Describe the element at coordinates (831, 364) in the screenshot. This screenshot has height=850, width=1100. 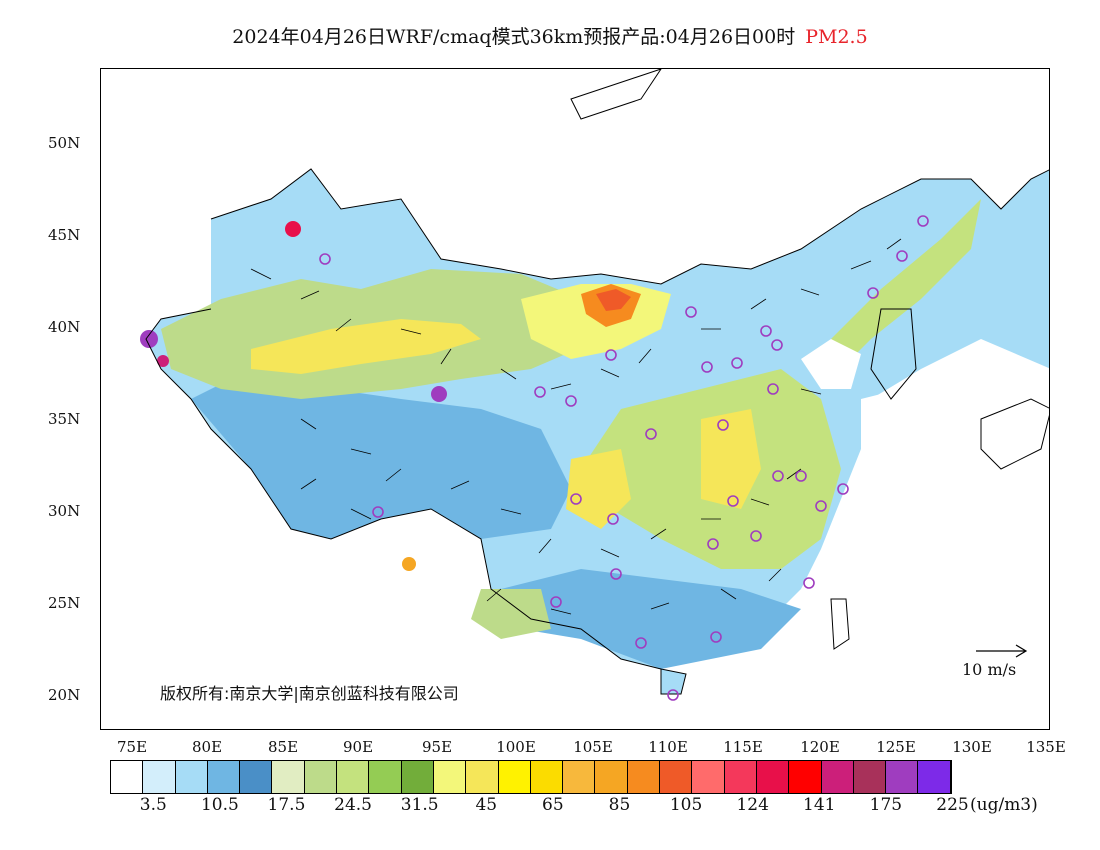
I see `bohai-sea` at that location.